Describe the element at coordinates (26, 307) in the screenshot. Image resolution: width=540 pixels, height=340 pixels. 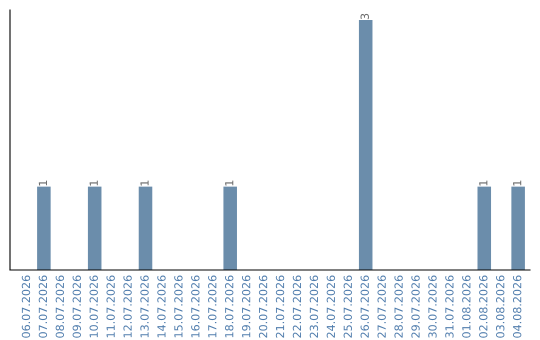
I see `x-tick-label: 06.07.2026` at that location.